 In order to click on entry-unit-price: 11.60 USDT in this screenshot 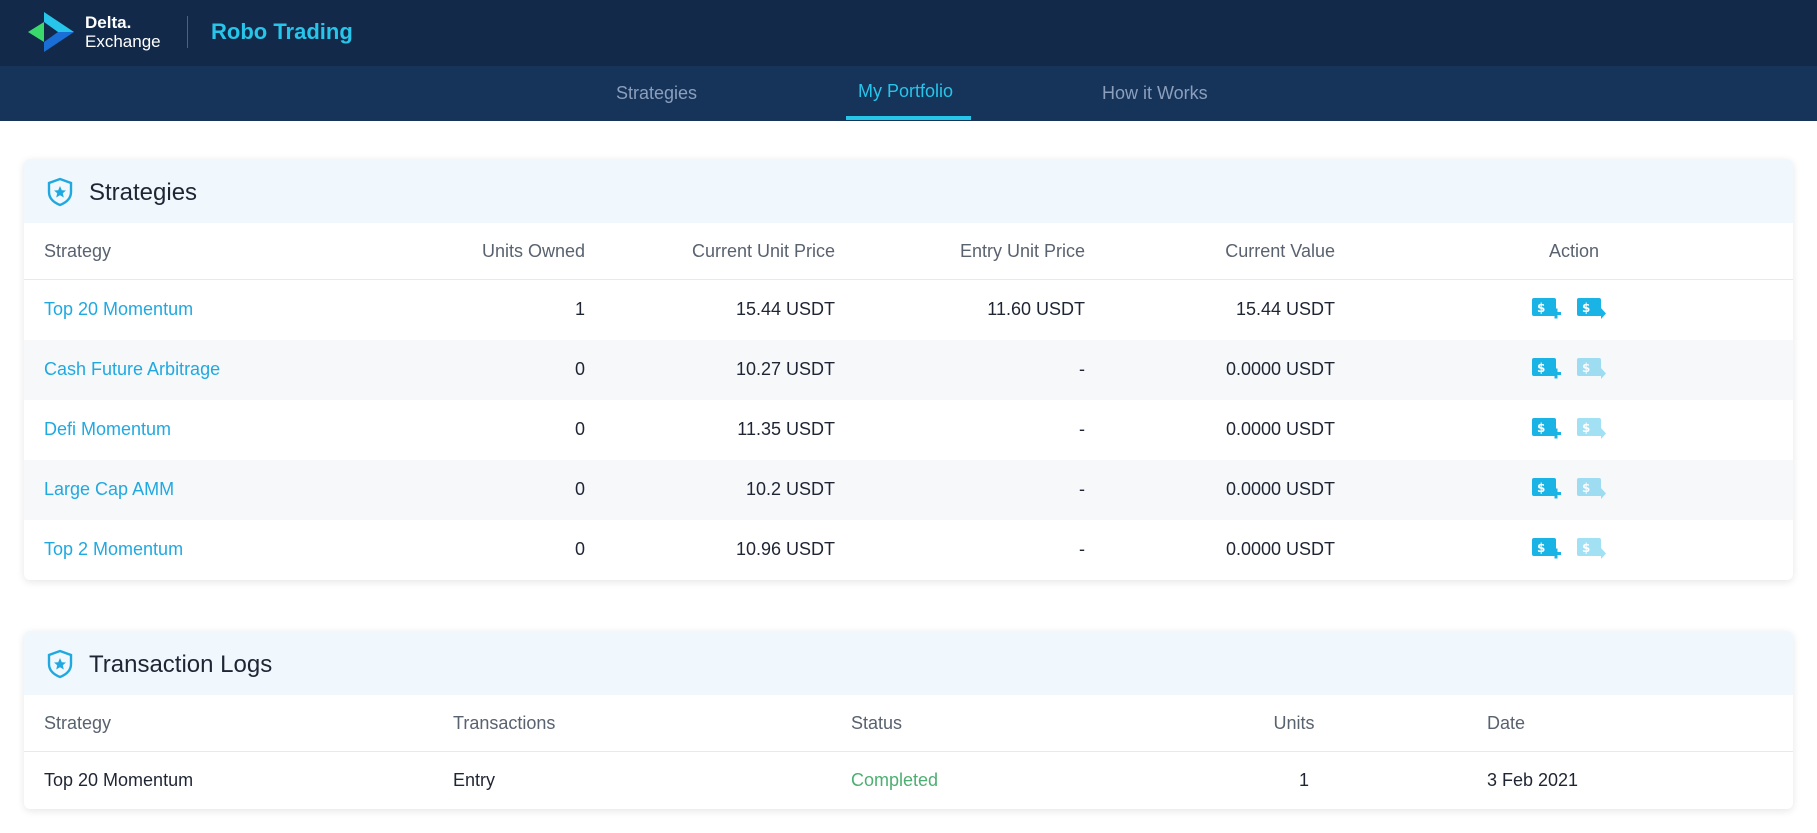, I will do `click(1036, 309)`.